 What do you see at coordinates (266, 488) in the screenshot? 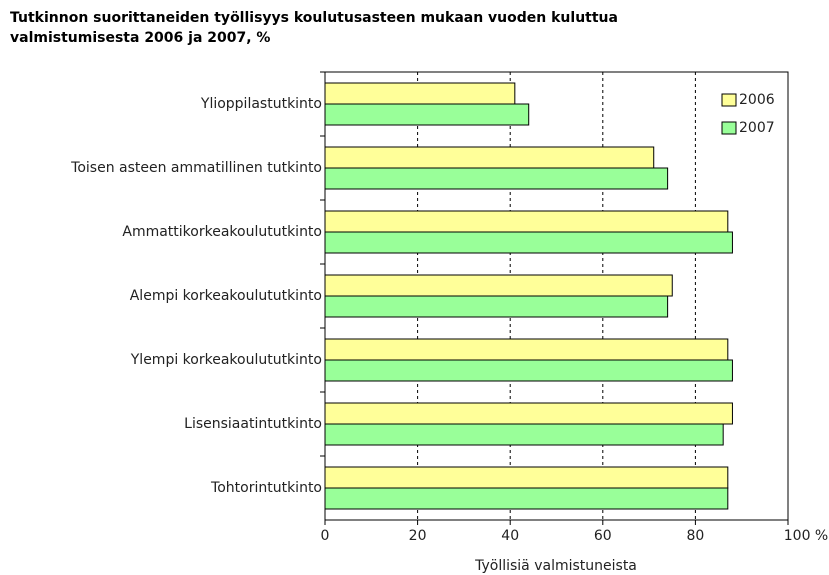
I see `y-tick-label: Tohtorintutkinto` at bounding box center [266, 488].